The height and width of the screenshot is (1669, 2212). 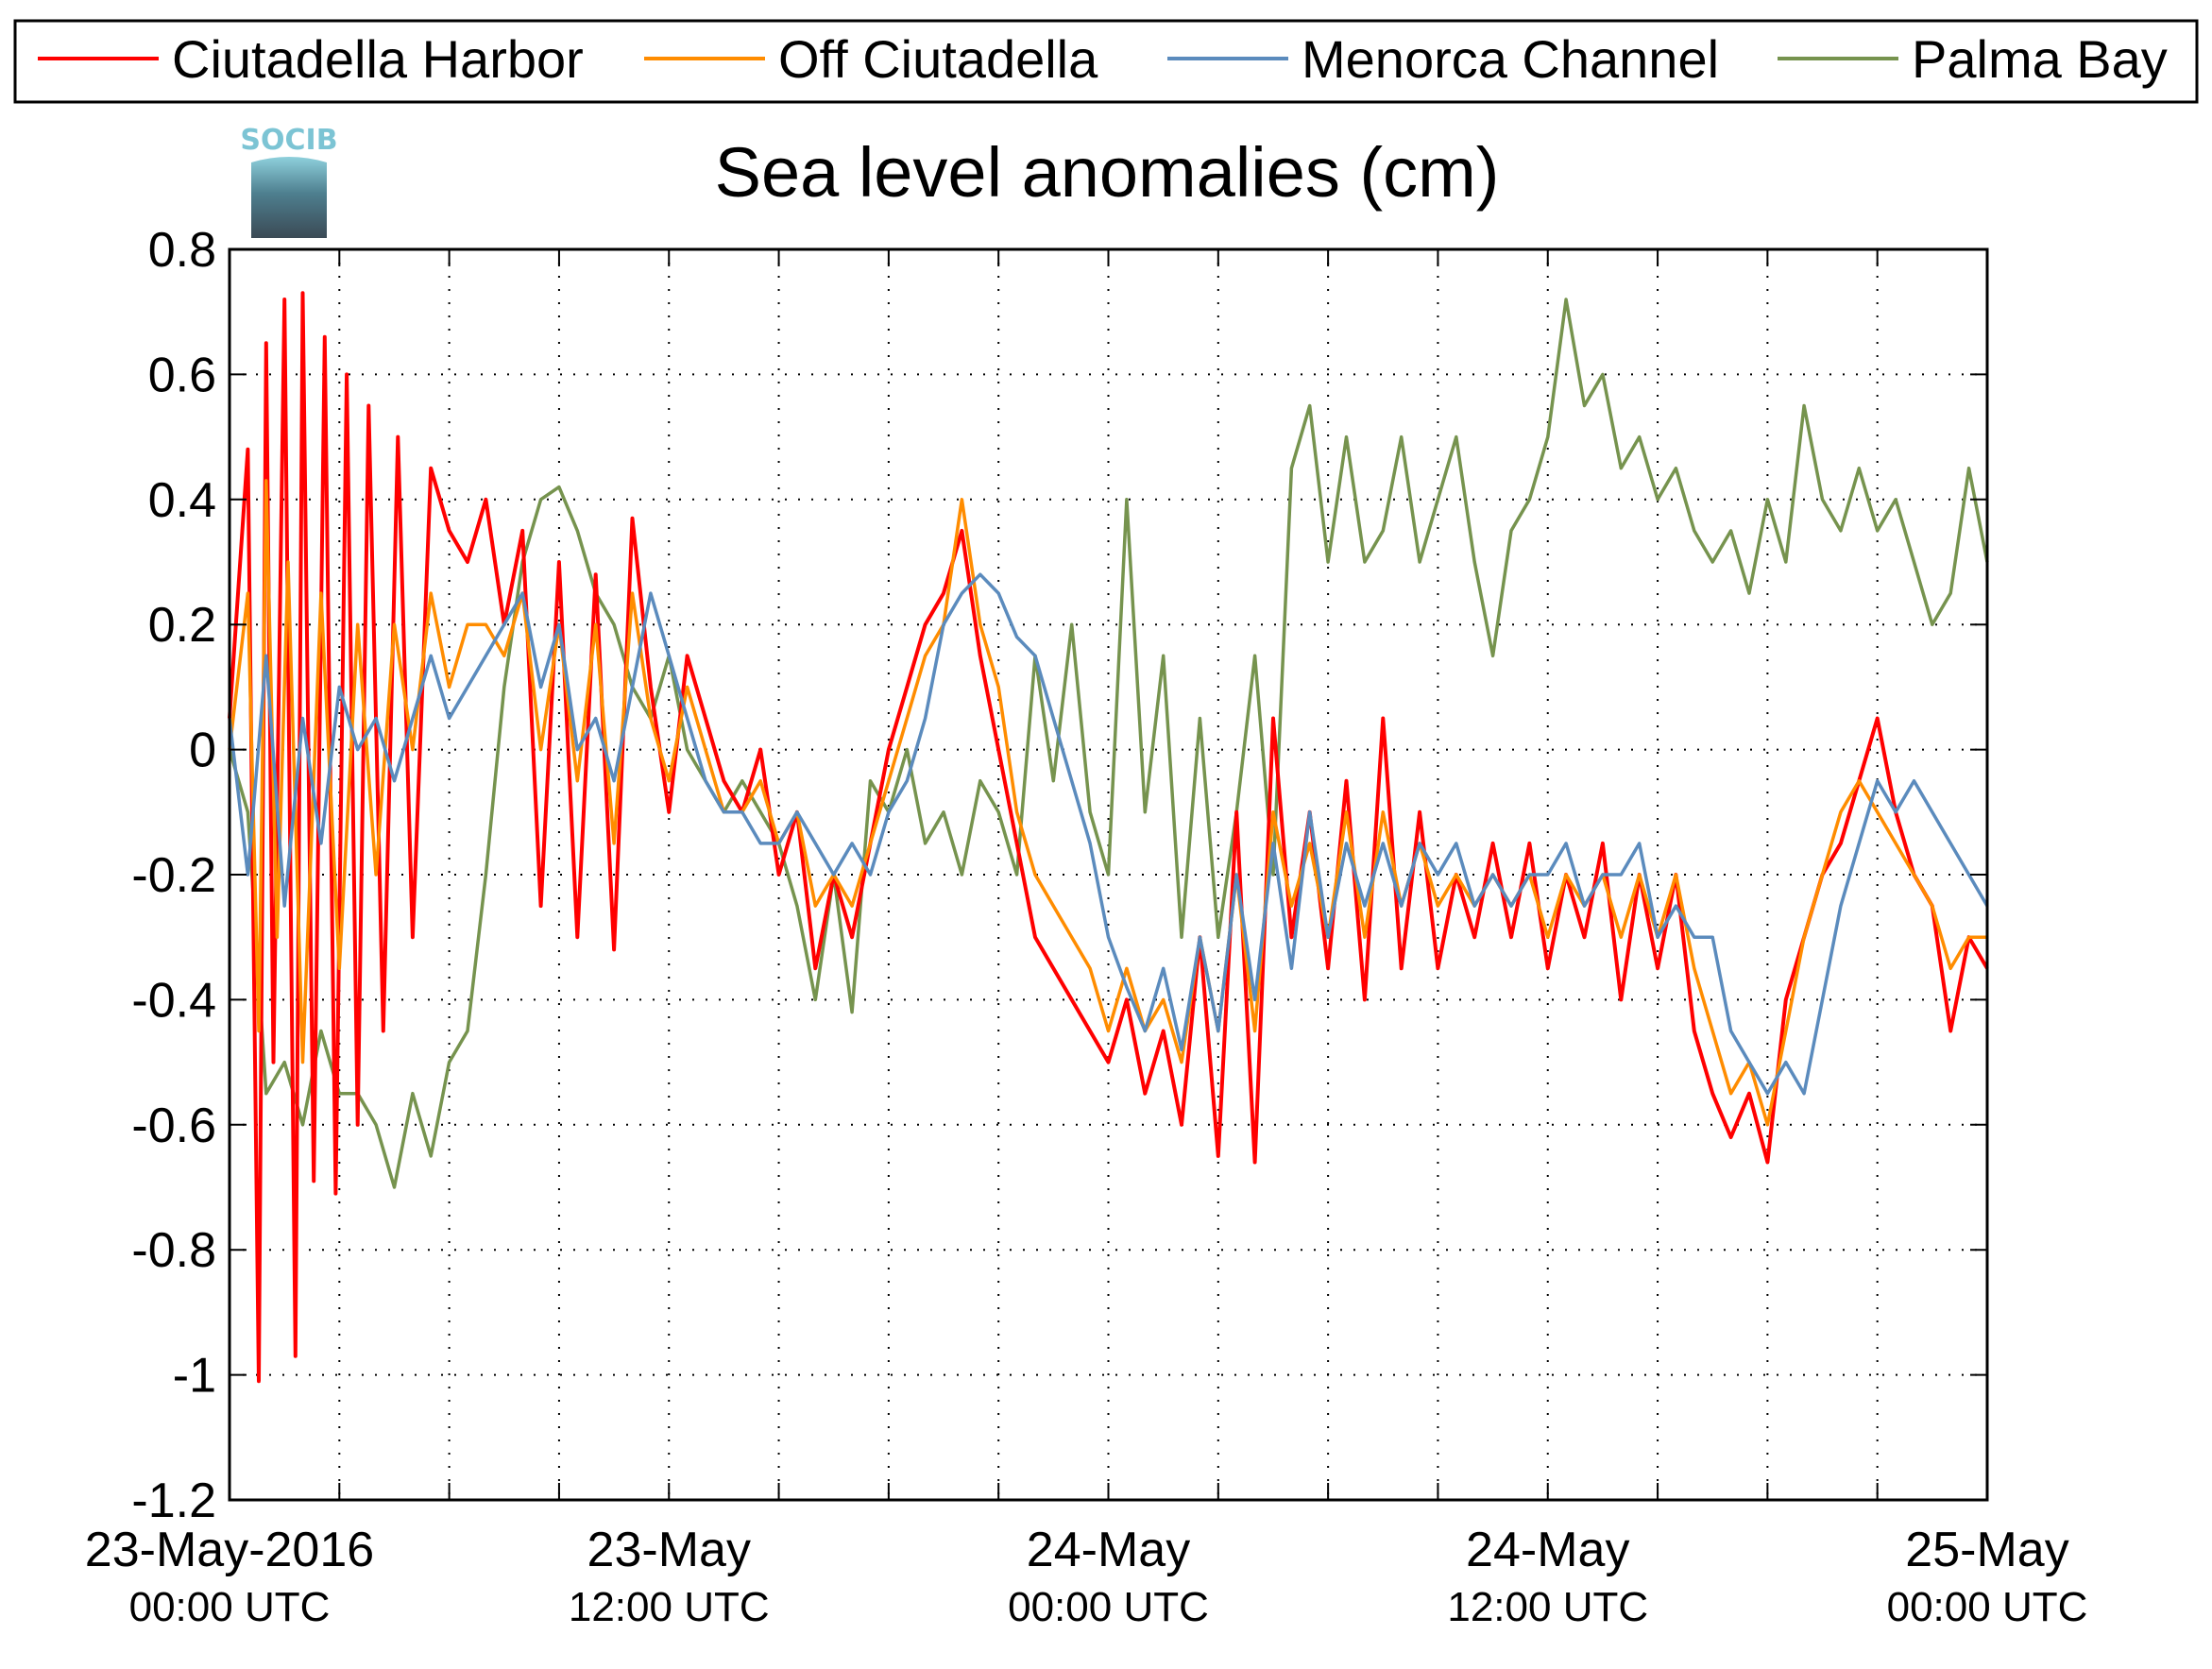 What do you see at coordinates (289, 198) in the screenshot?
I see `logo-wave-icon` at bounding box center [289, 198].